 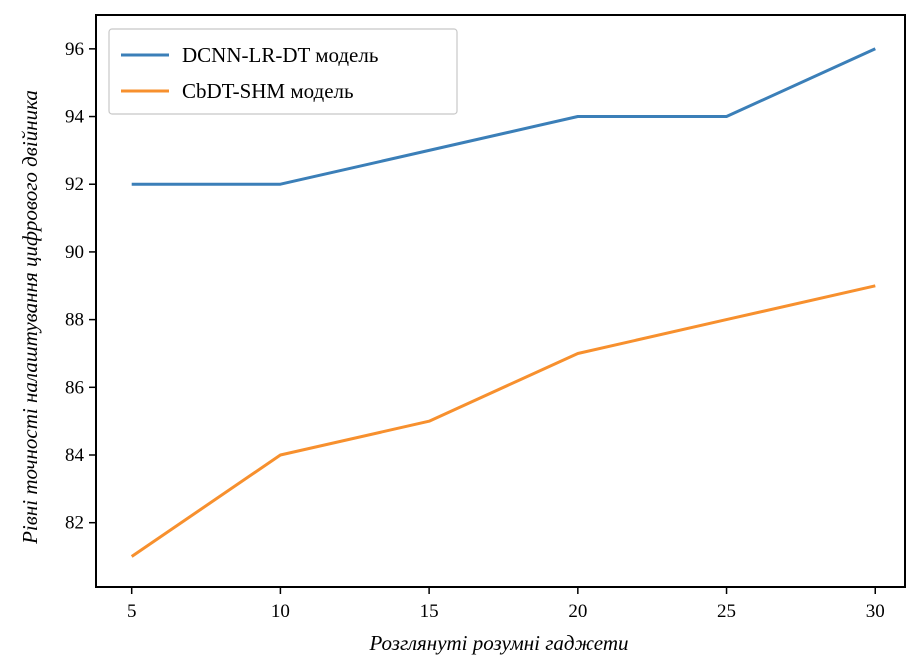 What do you see at coordinates (74, 523) in the screenshot?
I see `y-tick-label: 82` at bounding box center [74, 523].